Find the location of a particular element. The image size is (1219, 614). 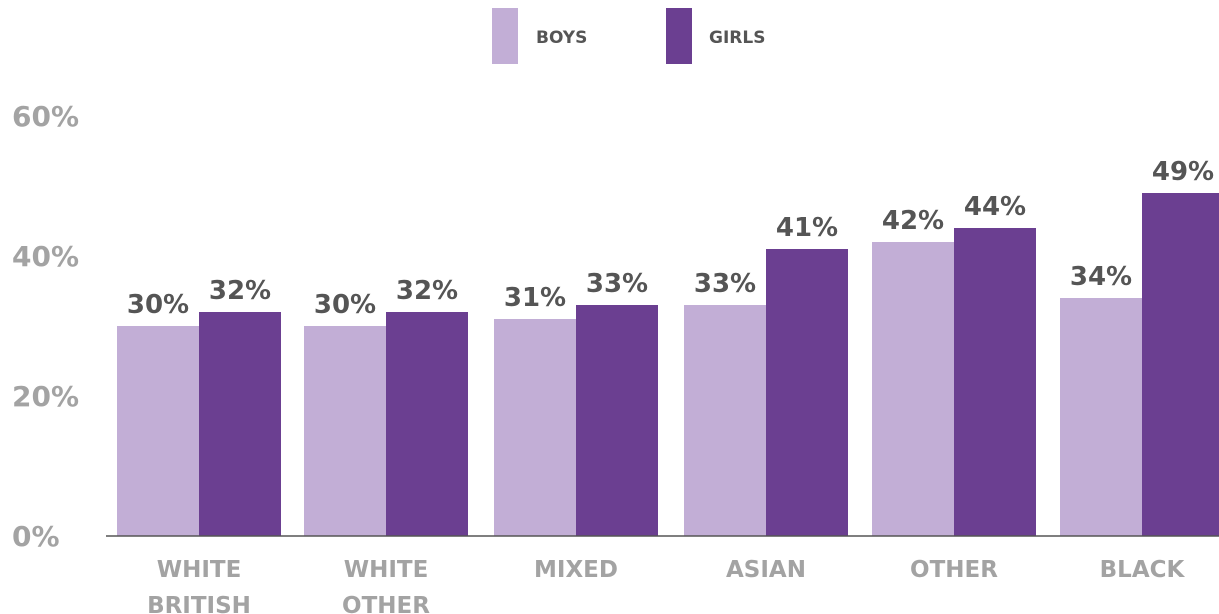

data-label: 41% is located at coordinates (807, 228).